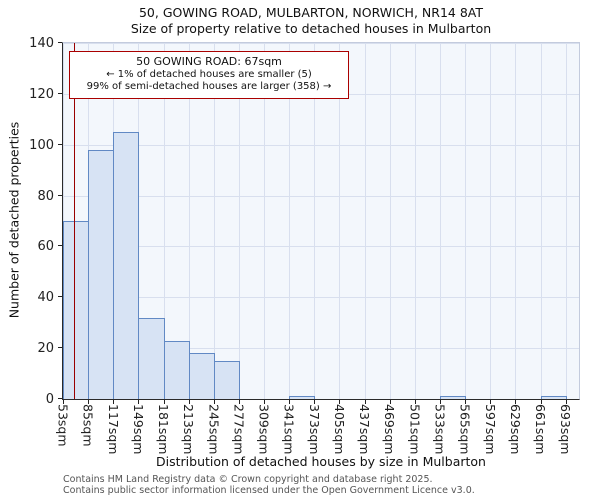  What do you see at coordinates (41, 43) in the screenshot?
I see `y-tick-label: 140` at bounding box center [41, 43].